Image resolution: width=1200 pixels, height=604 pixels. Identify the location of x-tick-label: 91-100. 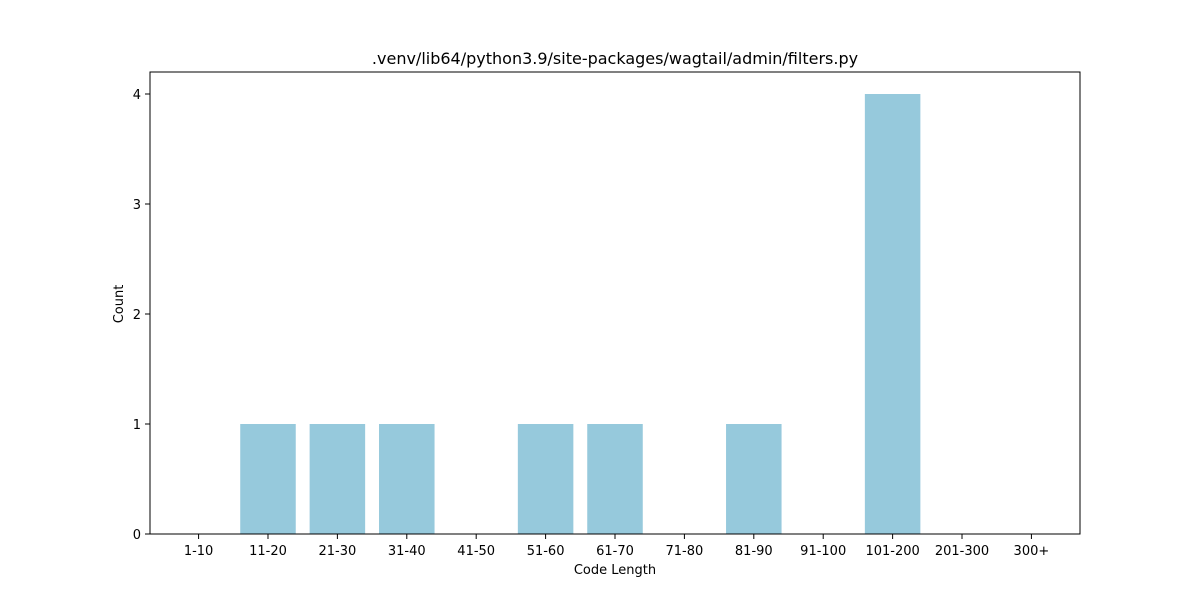
(823, 551).